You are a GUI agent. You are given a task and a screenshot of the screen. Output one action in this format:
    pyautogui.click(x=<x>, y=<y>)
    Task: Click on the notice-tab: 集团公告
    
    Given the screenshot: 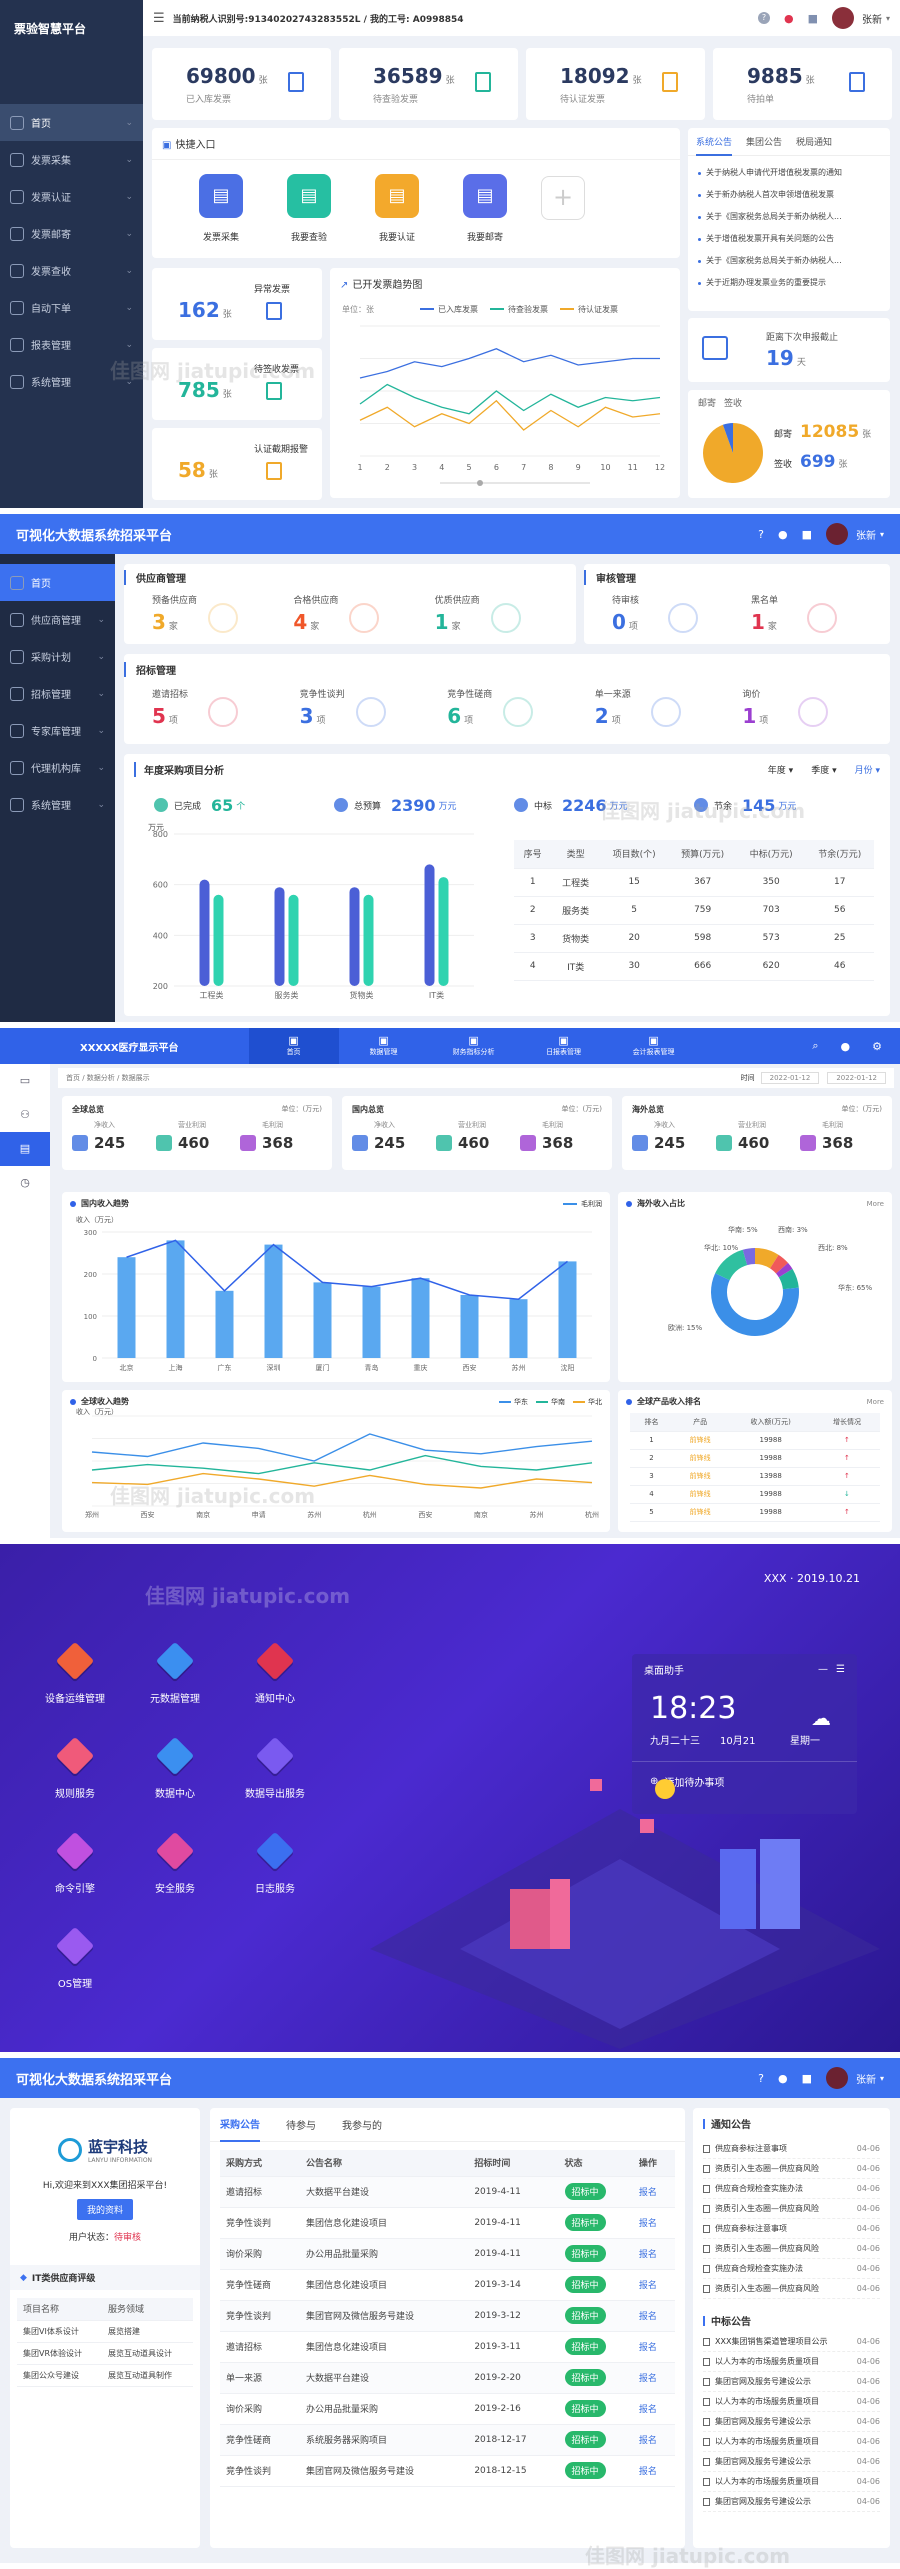 What is the action you would take?
    pyautogui.click(x=764, y=143)
    